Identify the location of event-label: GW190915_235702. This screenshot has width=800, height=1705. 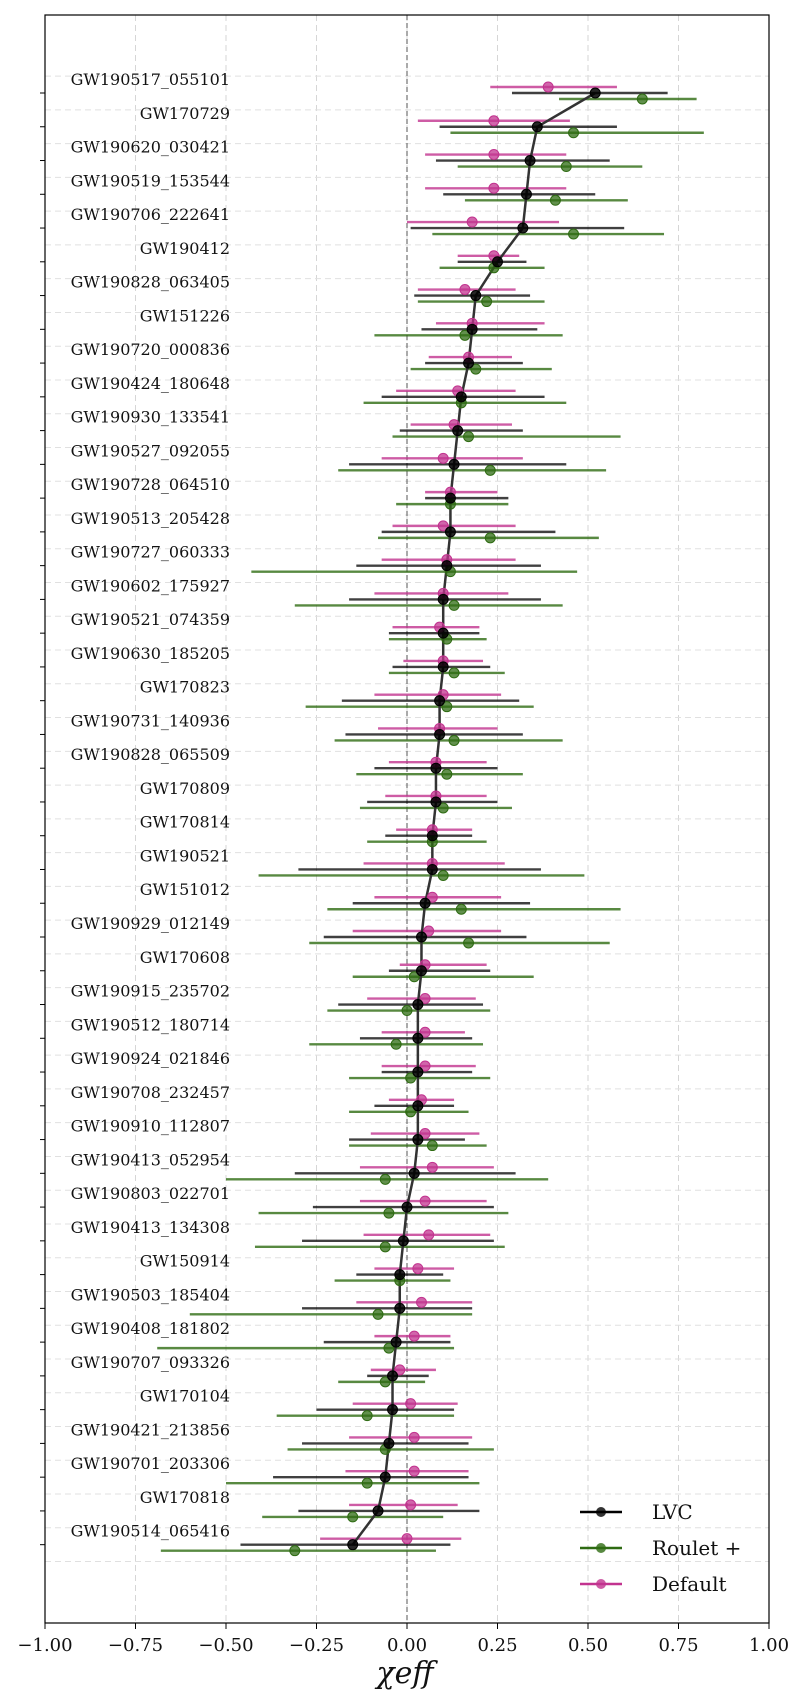
(150, 991).